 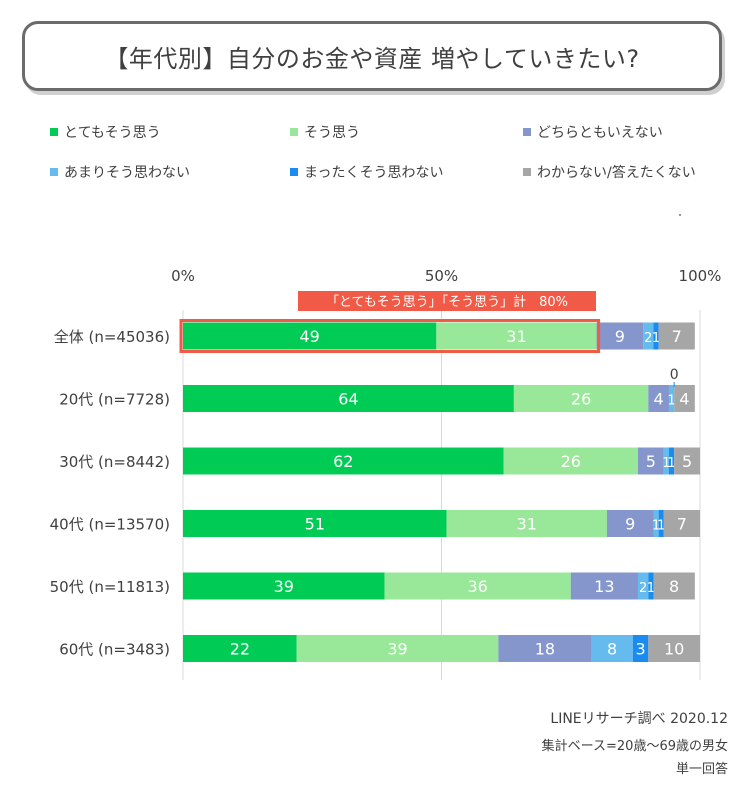 I want to click on data-label: 64, so click(x=348, y=399).